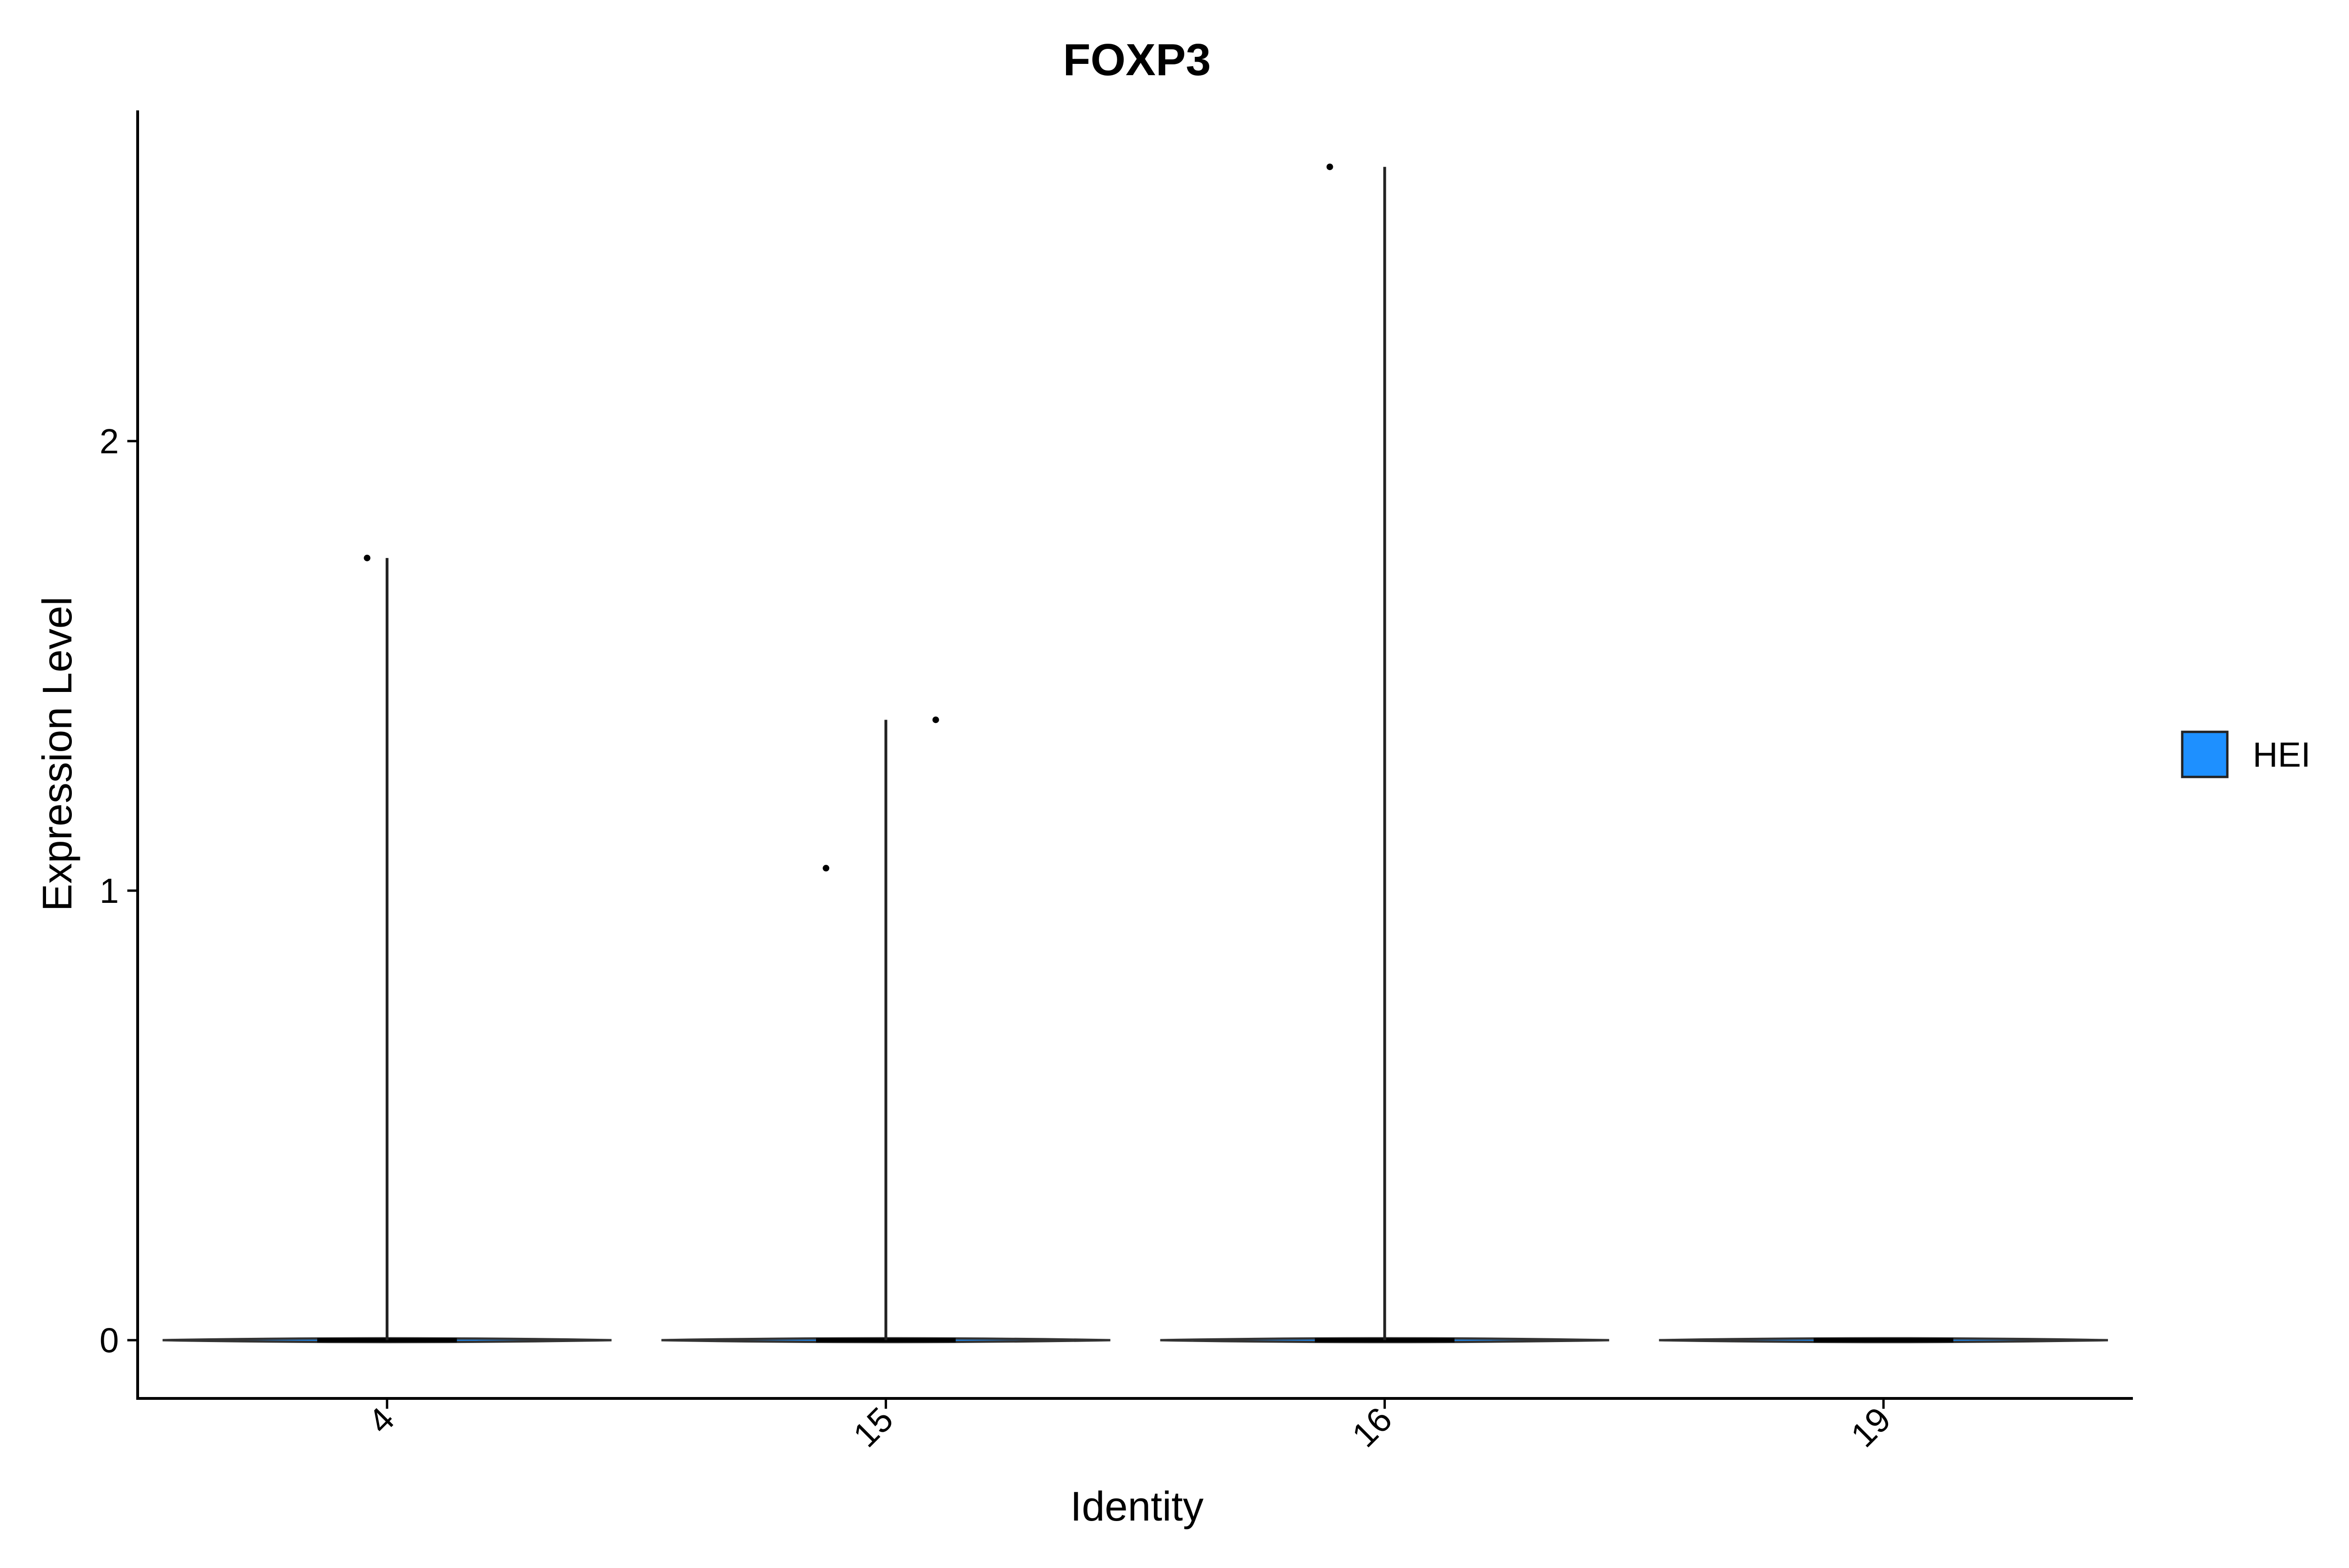 This screenshot has width=2349, height=1568. Describe the element at coordinates (109, 890) in the screenshot. I see `y-tick-label: 1` at that location.